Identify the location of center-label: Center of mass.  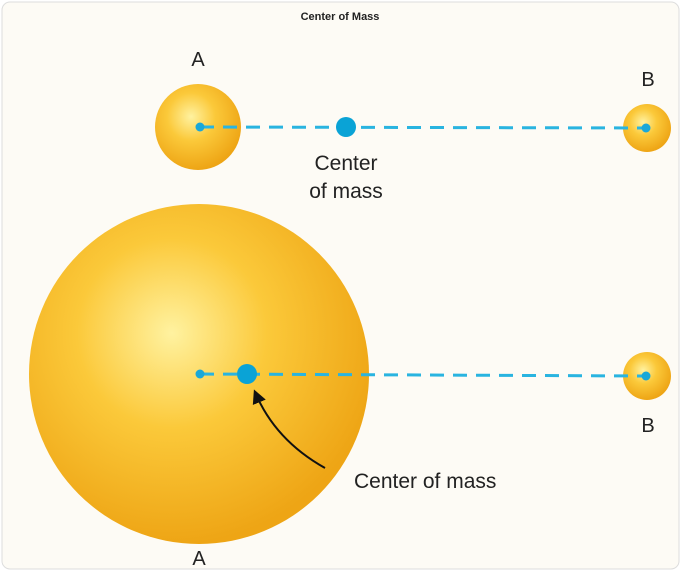
(425, 481).